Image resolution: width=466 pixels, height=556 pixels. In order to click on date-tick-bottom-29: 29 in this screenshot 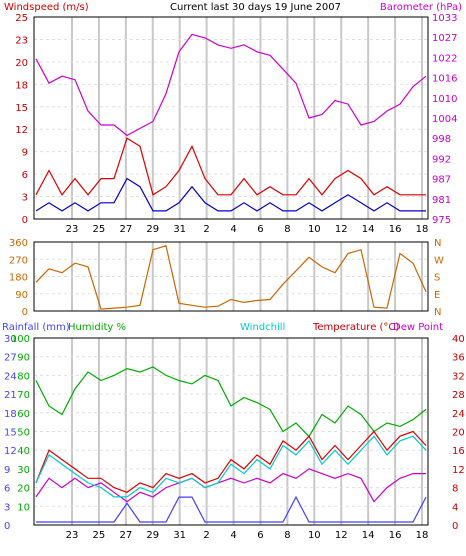, I will do `click(152, 535)`.